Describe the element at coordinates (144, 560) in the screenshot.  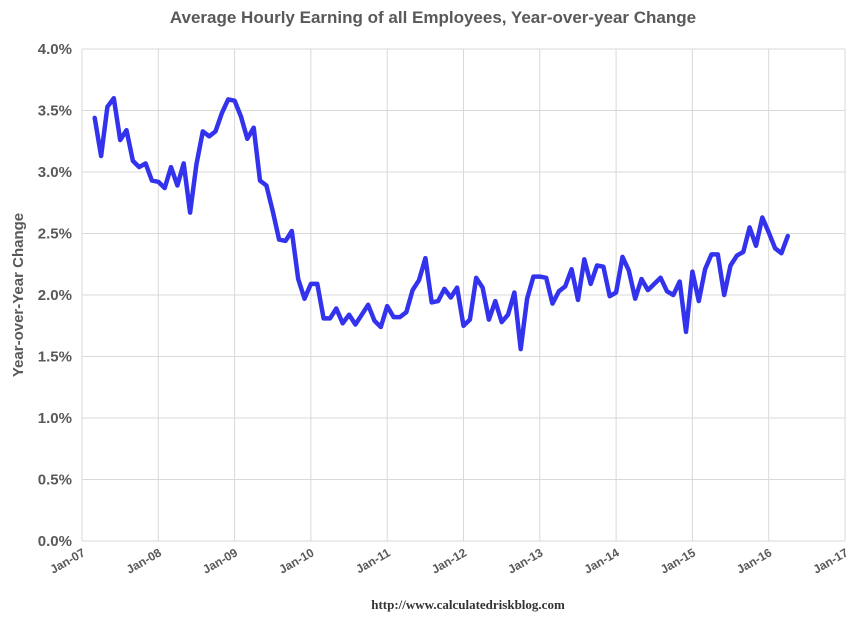
I see `x-tick-label: Jan-08` at that location.